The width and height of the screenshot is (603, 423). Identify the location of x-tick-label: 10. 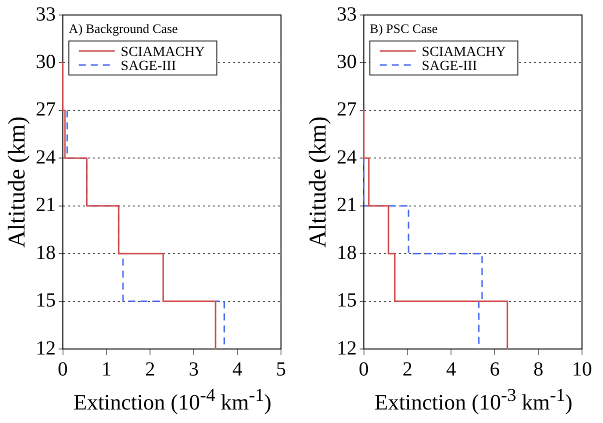
(582, 369).